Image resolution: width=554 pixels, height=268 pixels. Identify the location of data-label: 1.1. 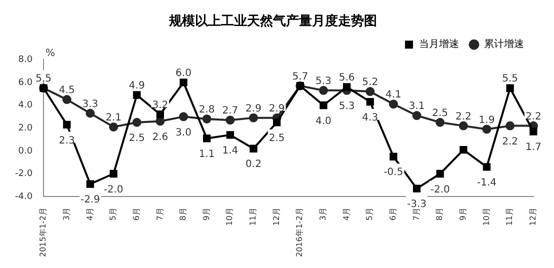
(206, 154).